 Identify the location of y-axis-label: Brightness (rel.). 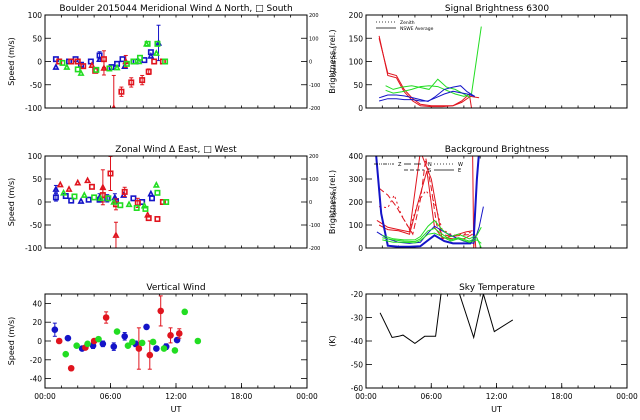
(332, 202).